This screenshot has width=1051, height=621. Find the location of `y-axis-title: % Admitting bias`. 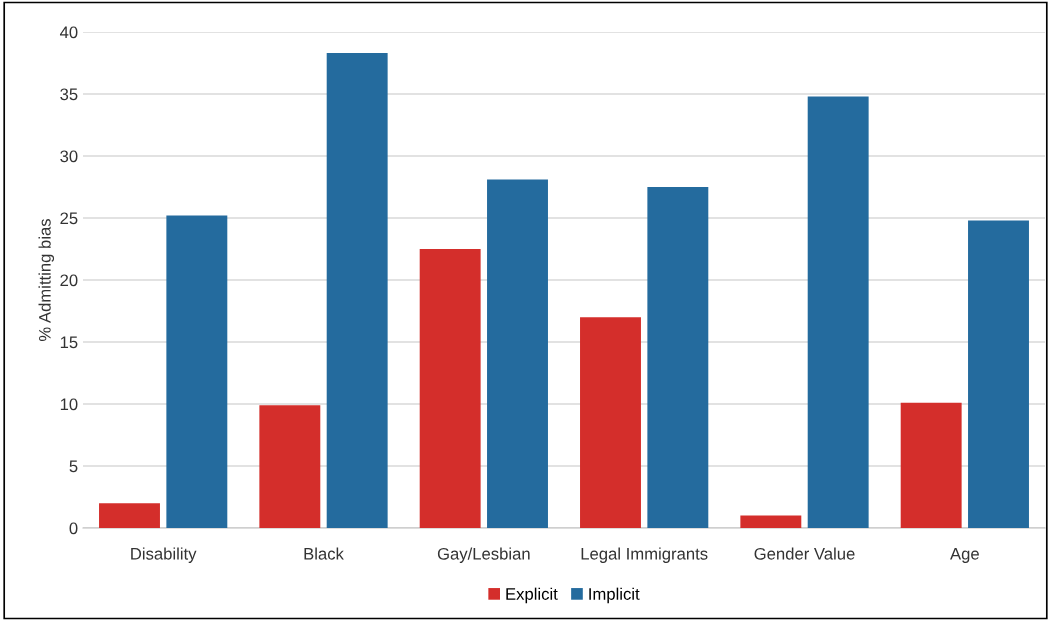

y-axis-title: % Admitting bias is located at coordinates (46, 280).